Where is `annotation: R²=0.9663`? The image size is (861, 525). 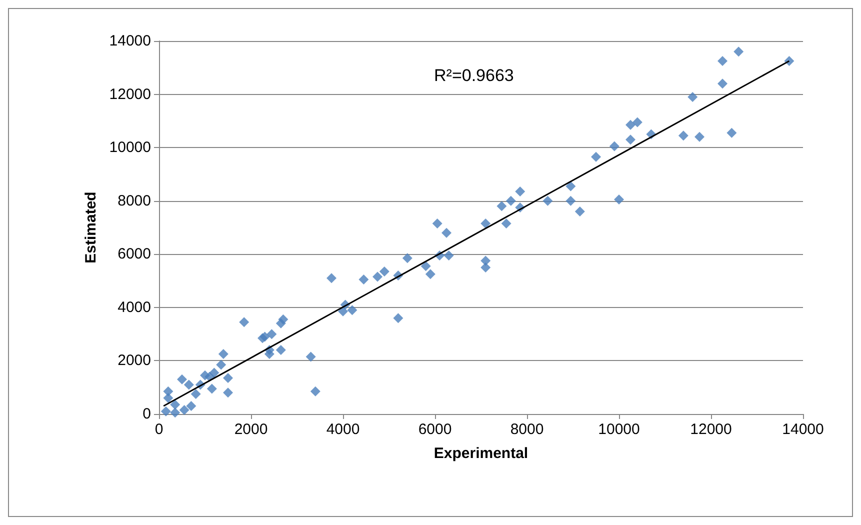 annotation: R²=0.9663 is located at coordinates (474, 75).